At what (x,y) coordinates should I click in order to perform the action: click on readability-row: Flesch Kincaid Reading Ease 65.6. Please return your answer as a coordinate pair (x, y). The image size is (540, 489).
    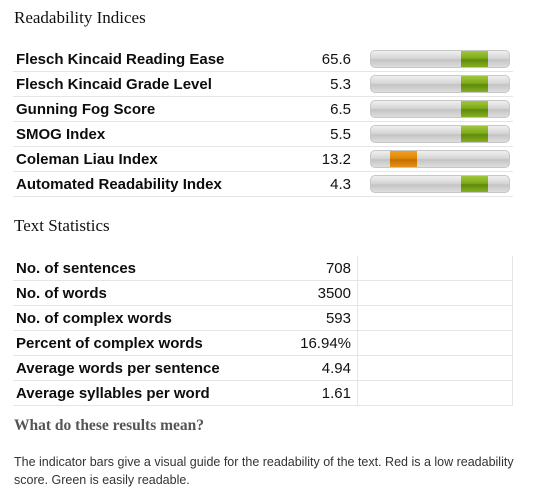
    Looking at the image, I should click on (263, 59).